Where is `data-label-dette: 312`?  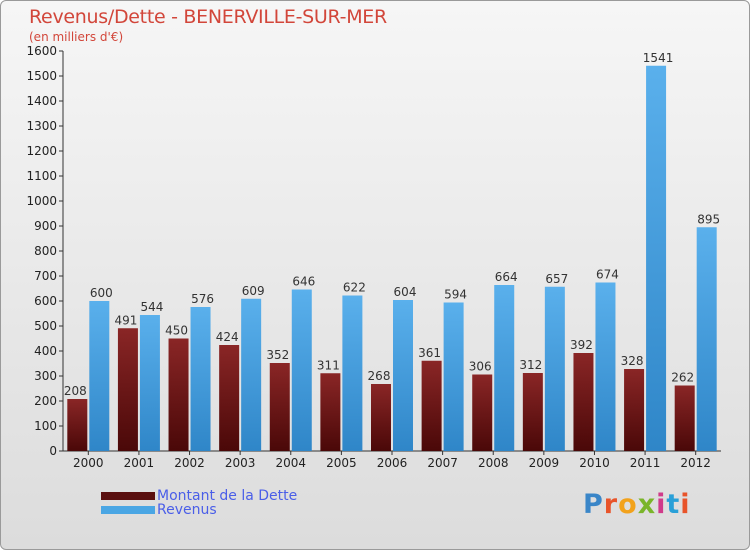
data-label-dette: 312 is located at coordinates (530, 365).